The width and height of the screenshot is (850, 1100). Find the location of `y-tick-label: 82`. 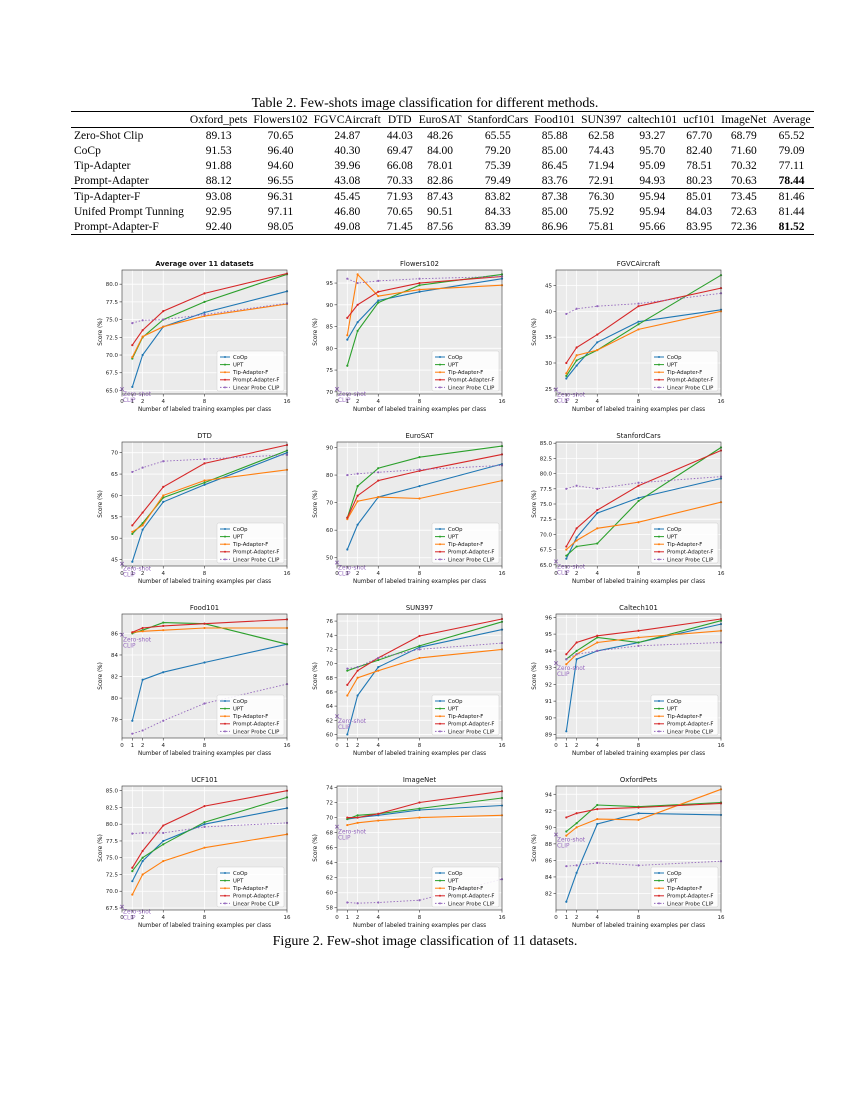

y-tick-label: 82 is located at coordinates (114, 678).